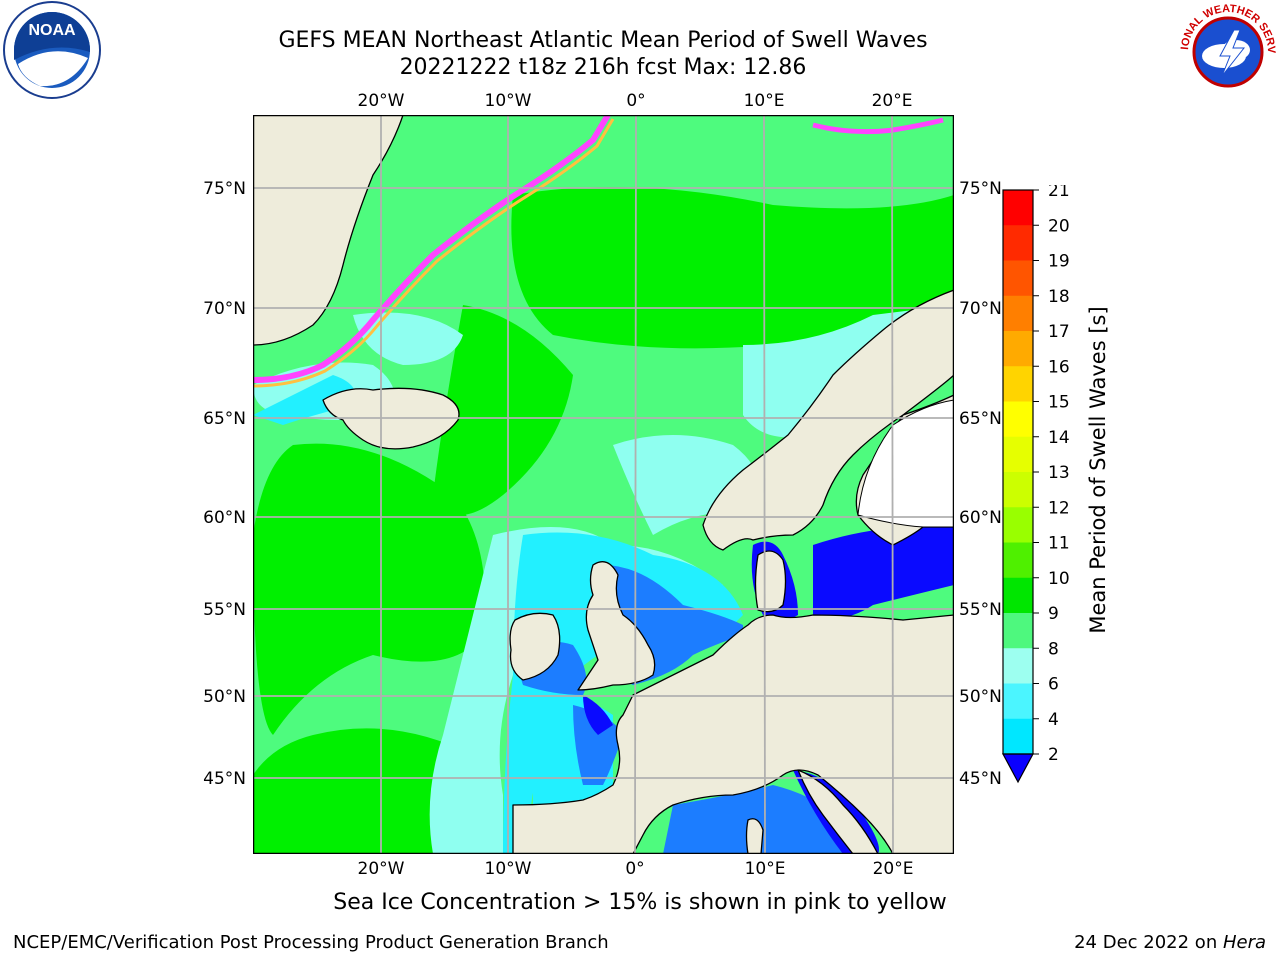  What do you see at coordinates (224, 779) in the screenshot?
I see `latitude-label-left: 45°N` at bounding box center [224, 779].